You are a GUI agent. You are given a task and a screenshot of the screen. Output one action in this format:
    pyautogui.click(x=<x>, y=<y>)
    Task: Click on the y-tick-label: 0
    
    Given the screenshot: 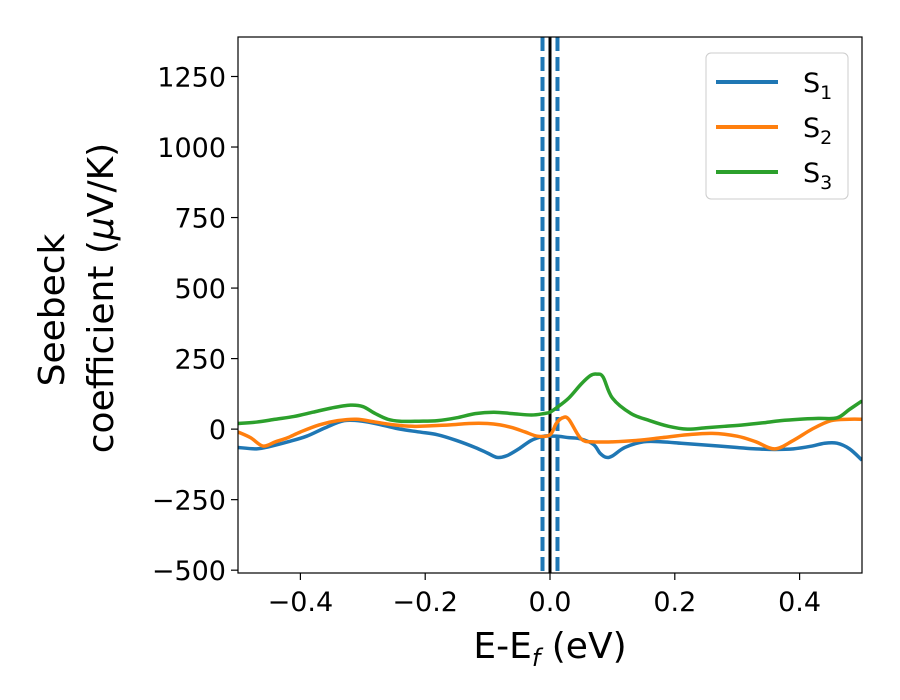 What is the action you would take?
    pyautogui.click(x=217, y=430)
    